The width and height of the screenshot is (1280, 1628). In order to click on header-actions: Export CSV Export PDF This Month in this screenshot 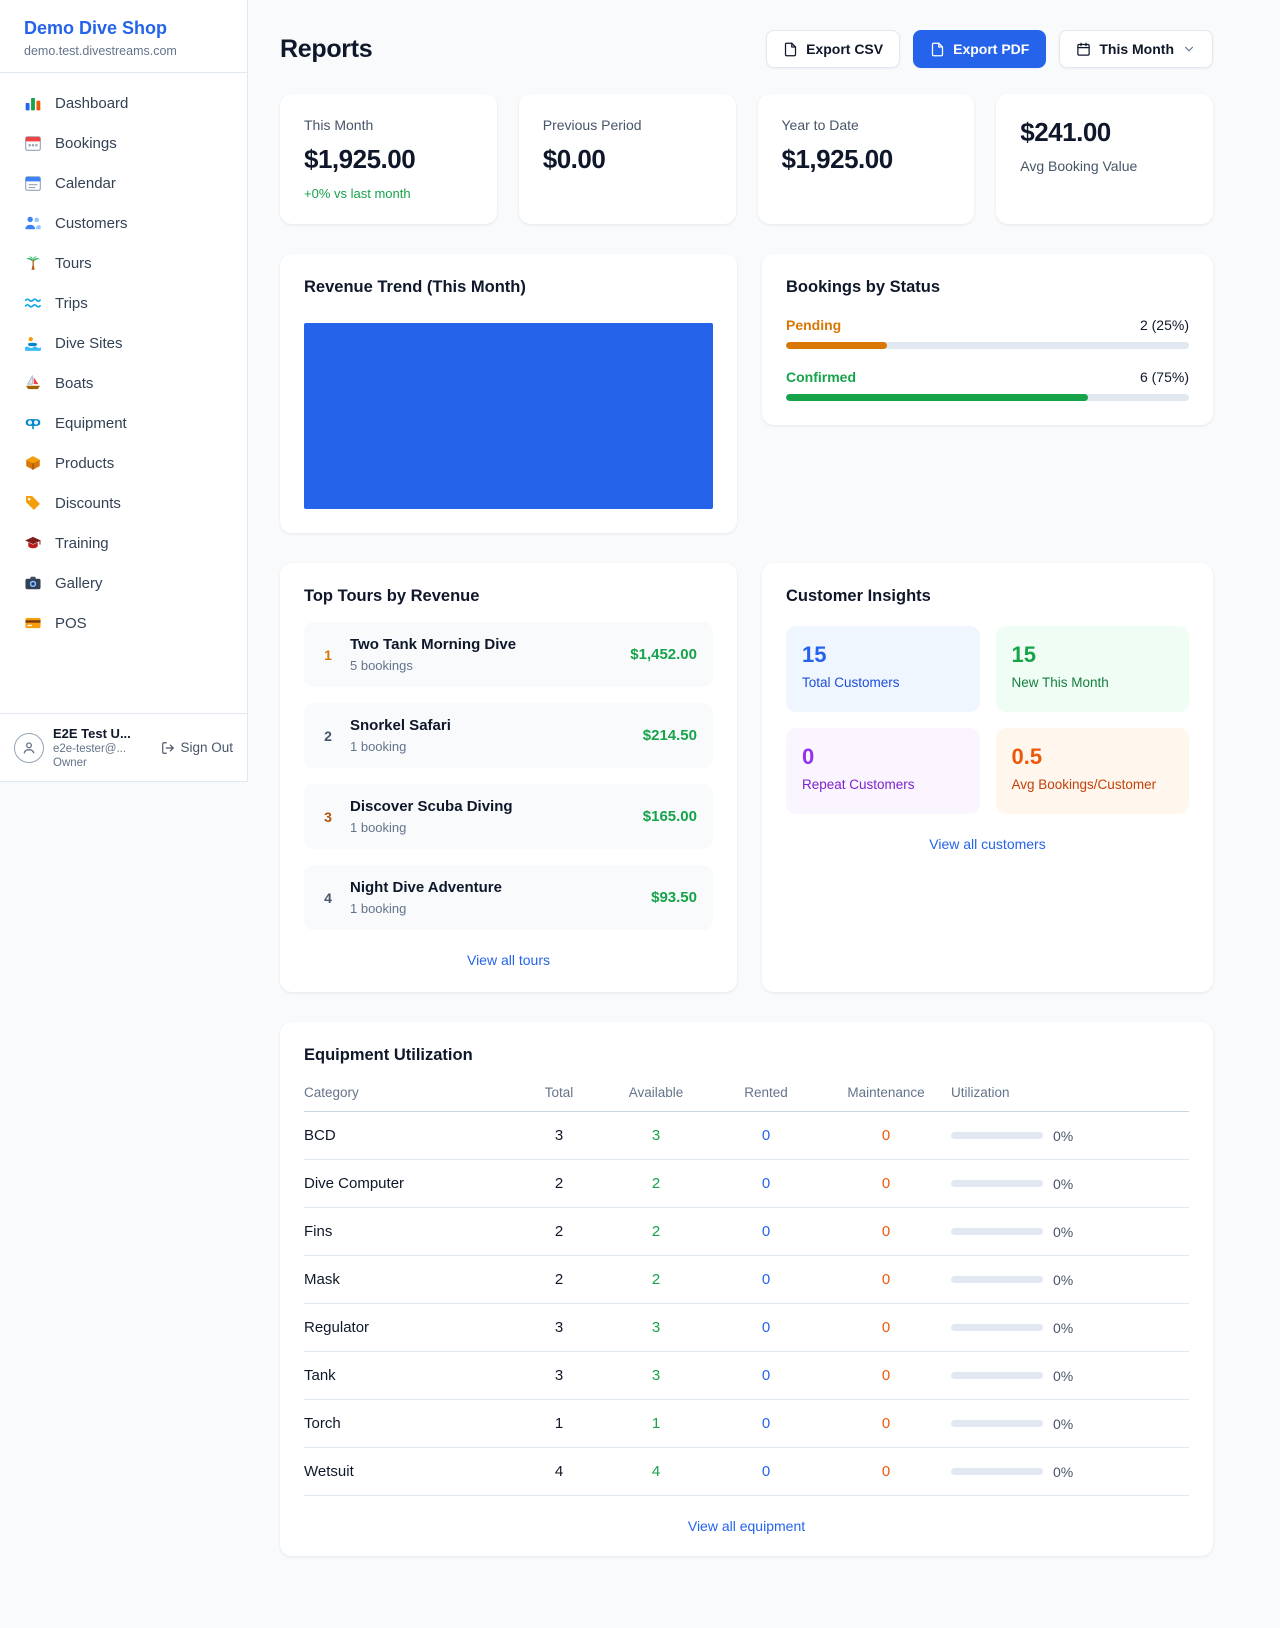, I will do `click(989, 49)`.